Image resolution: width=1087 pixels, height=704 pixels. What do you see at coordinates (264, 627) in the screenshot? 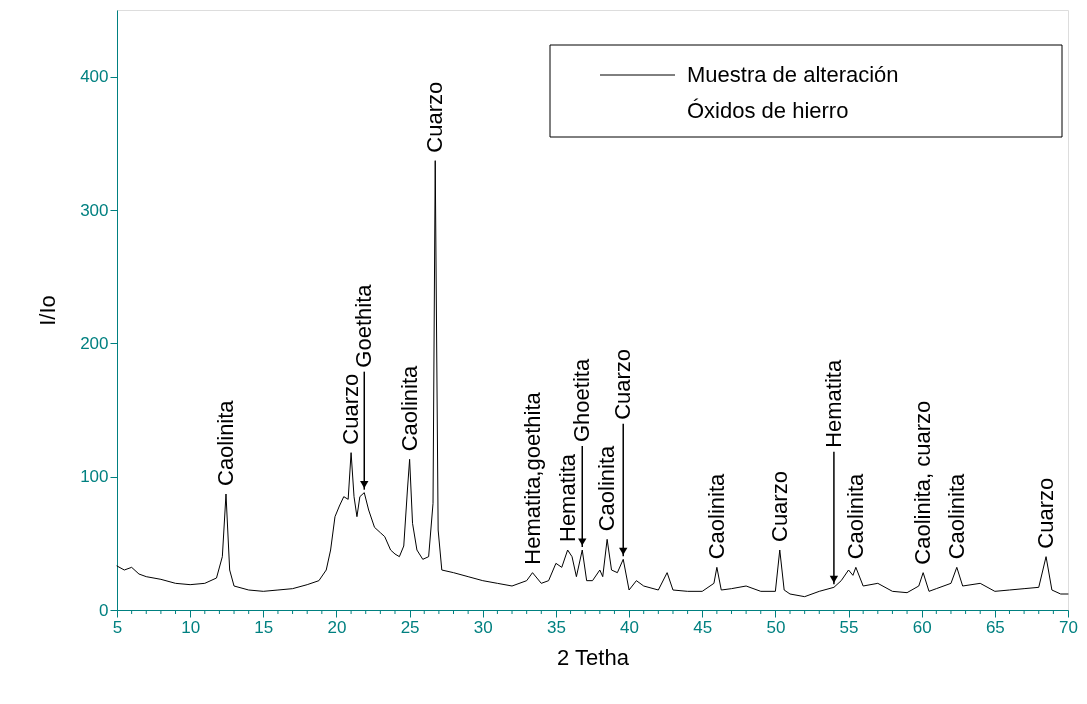
I see `x-tick-label: 15` at bounding box center [264, 627].